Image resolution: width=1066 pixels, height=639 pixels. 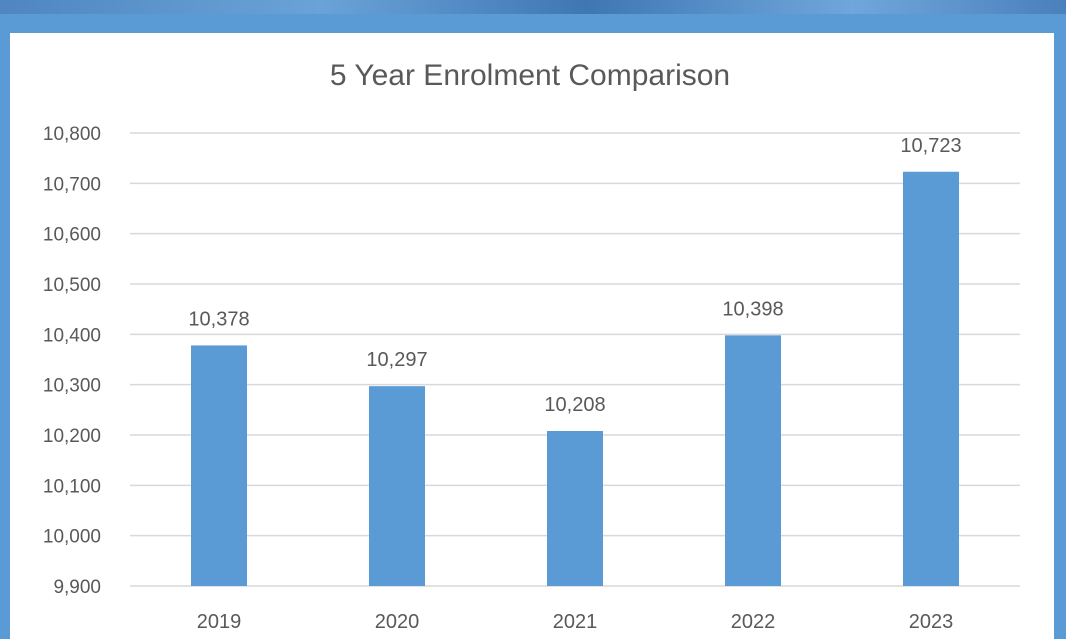 I want to click on bar-2023, so click(x=931, y=379).